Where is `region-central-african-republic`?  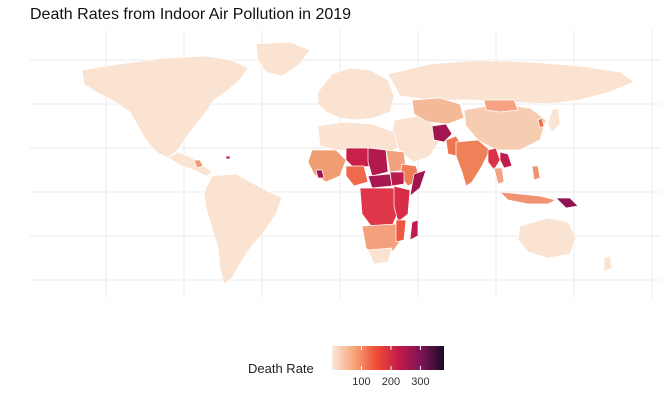
region-central-african-republic is located at coordinates (380, 181).